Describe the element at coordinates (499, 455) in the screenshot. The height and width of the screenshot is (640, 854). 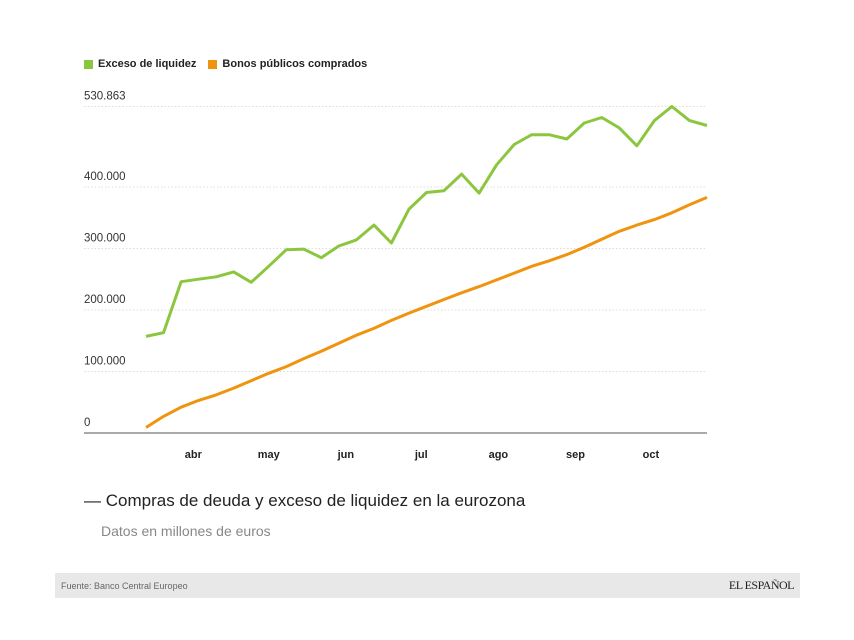
I see `x-tick-label: ago` at that location.